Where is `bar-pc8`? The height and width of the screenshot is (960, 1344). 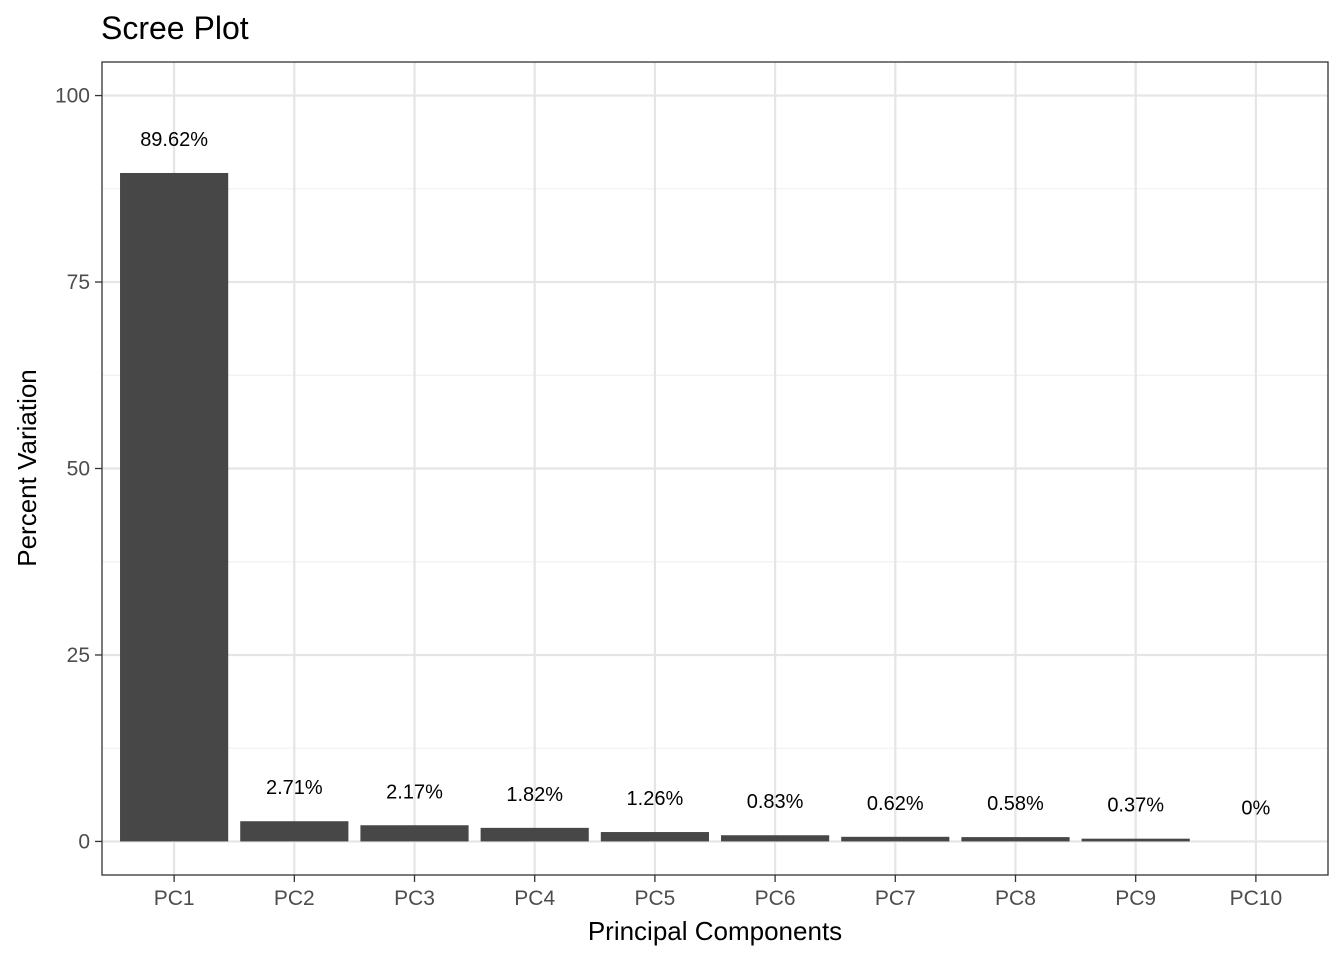 bar-pc8 is located at coordinates (1015, 839).